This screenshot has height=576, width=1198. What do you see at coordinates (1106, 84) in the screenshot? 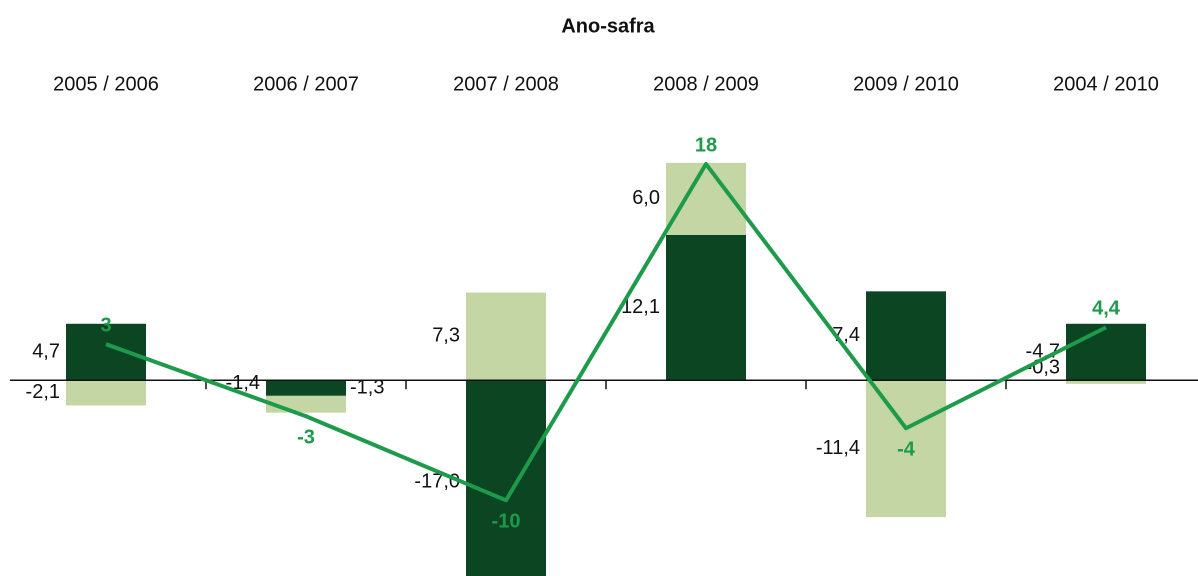
I see `category-label: 2004 / 2010` at bounding box center [1106, 84].